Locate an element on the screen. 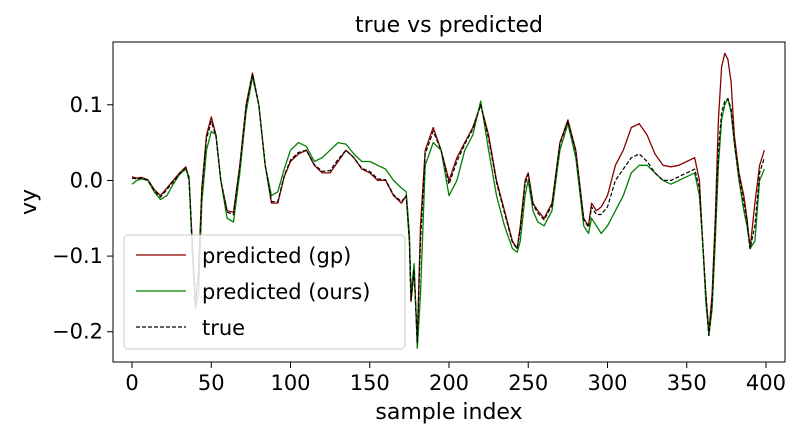 Image resolution: width=800 pixels, height=440 pixels. y-tick-label: 0.1 is located at coordinates (86, 105).